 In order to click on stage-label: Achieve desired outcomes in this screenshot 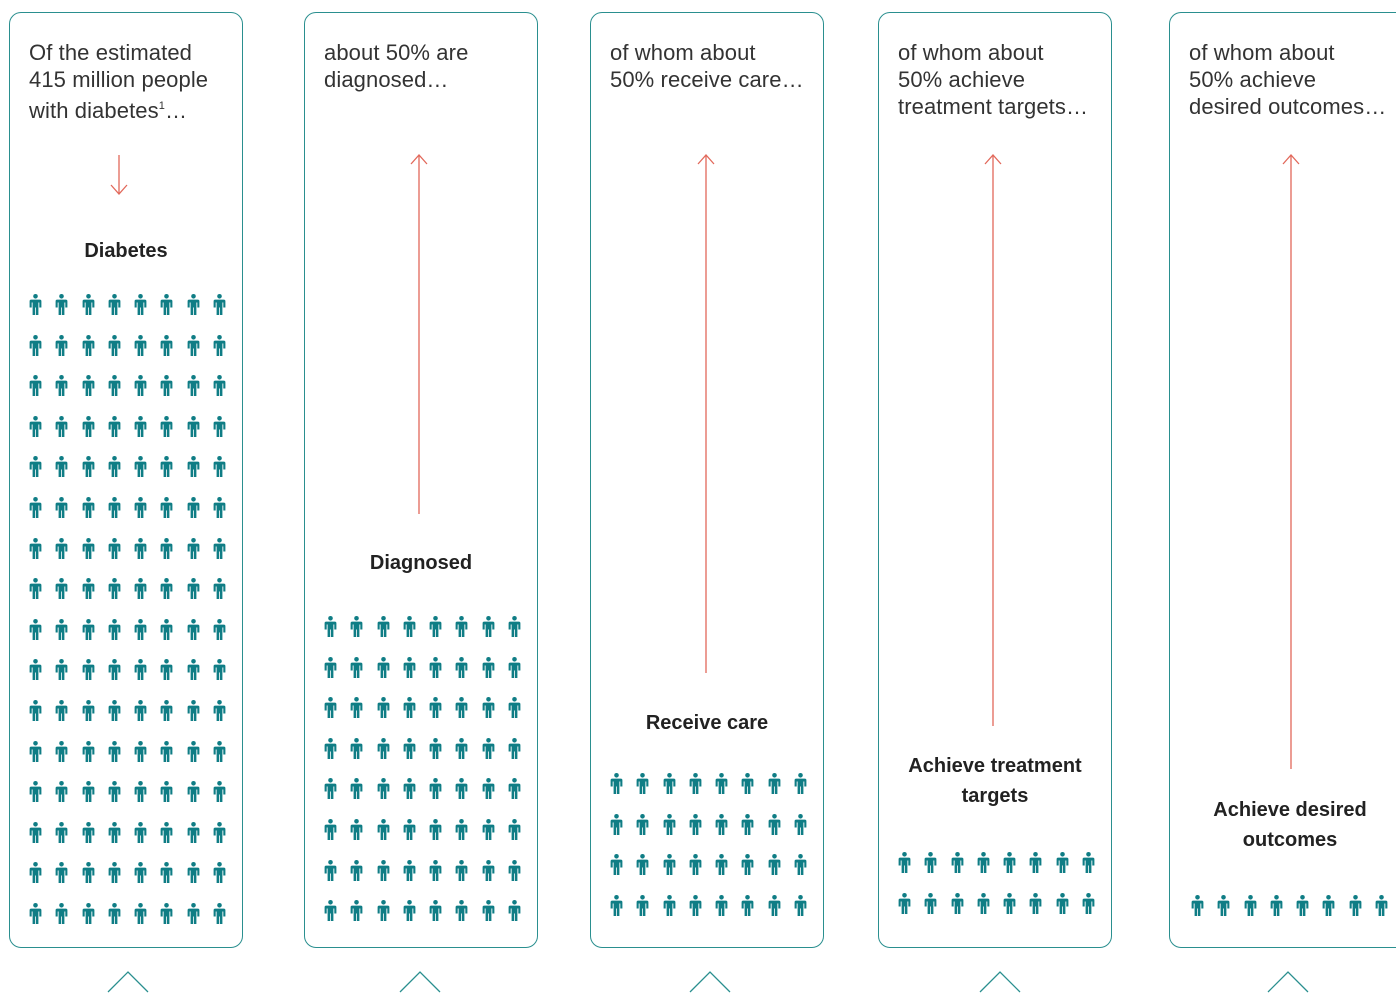, I will do `click(1290, 825)`.